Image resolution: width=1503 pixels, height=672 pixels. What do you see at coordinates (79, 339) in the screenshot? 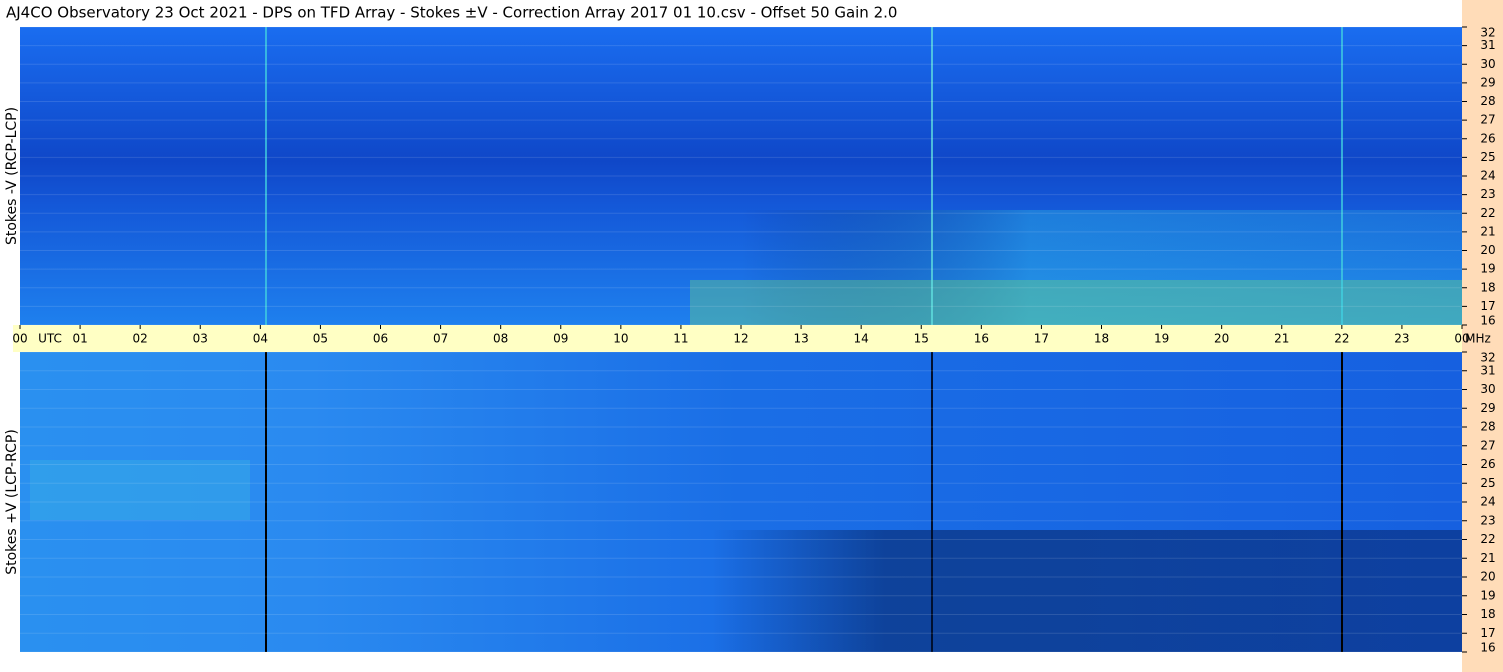
I see `x-tick-label: 01` at bounding box center [79, 339].